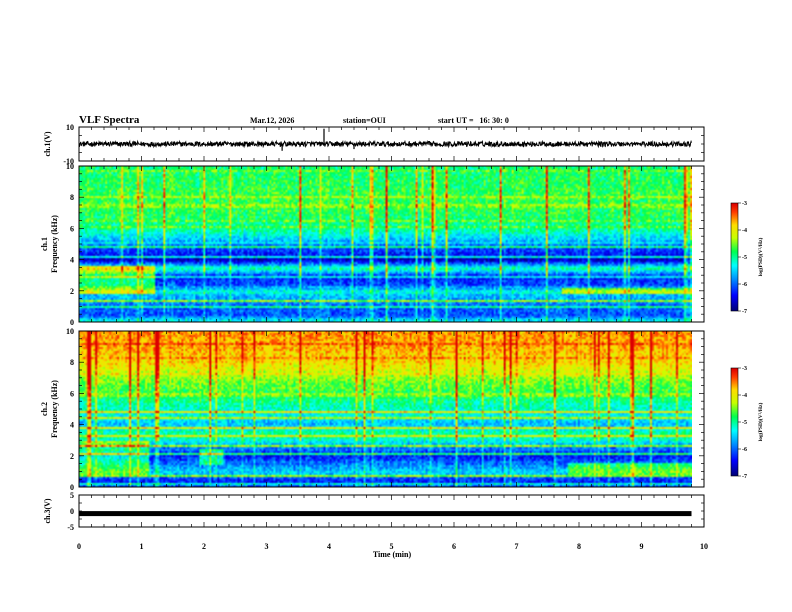  I want to click on ch3-ytick-label: 0, so click(72, 511).